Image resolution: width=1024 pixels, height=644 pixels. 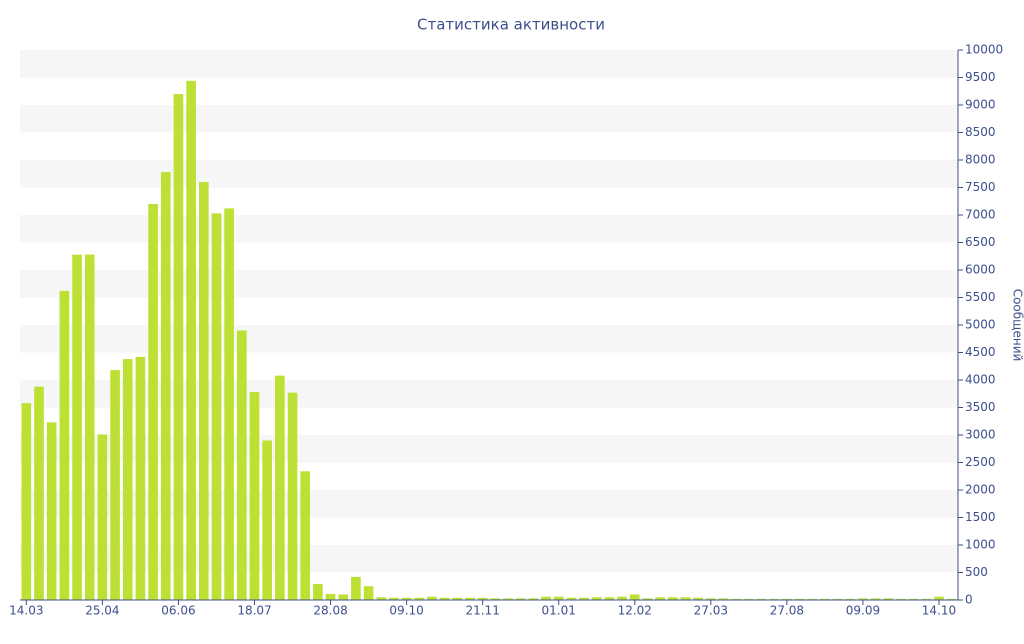 I want to click on y-axis-label: Сообщений, so click(x=1017, y=325).